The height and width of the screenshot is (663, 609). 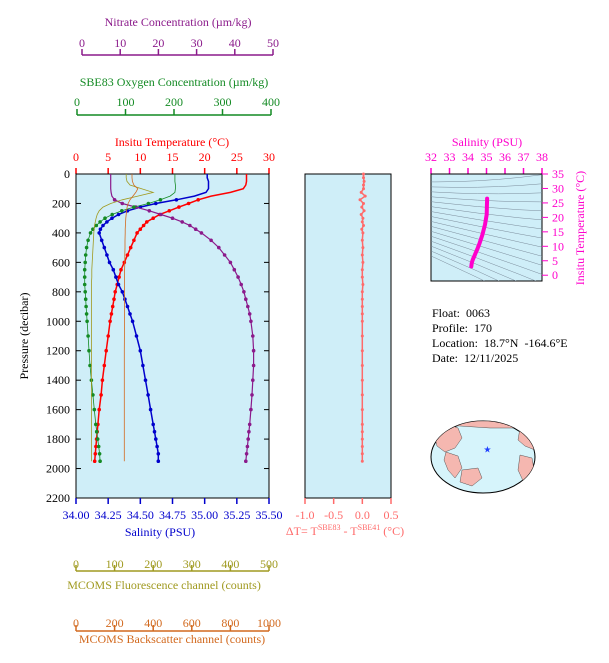 I want to click on nitrate-tick-label: 0, so click(x=82, y=43).